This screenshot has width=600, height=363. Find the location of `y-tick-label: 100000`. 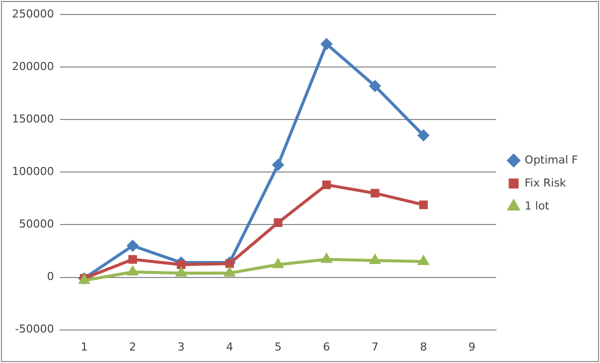

y-tick-label: 100000 is located at coordinates (33, 171).